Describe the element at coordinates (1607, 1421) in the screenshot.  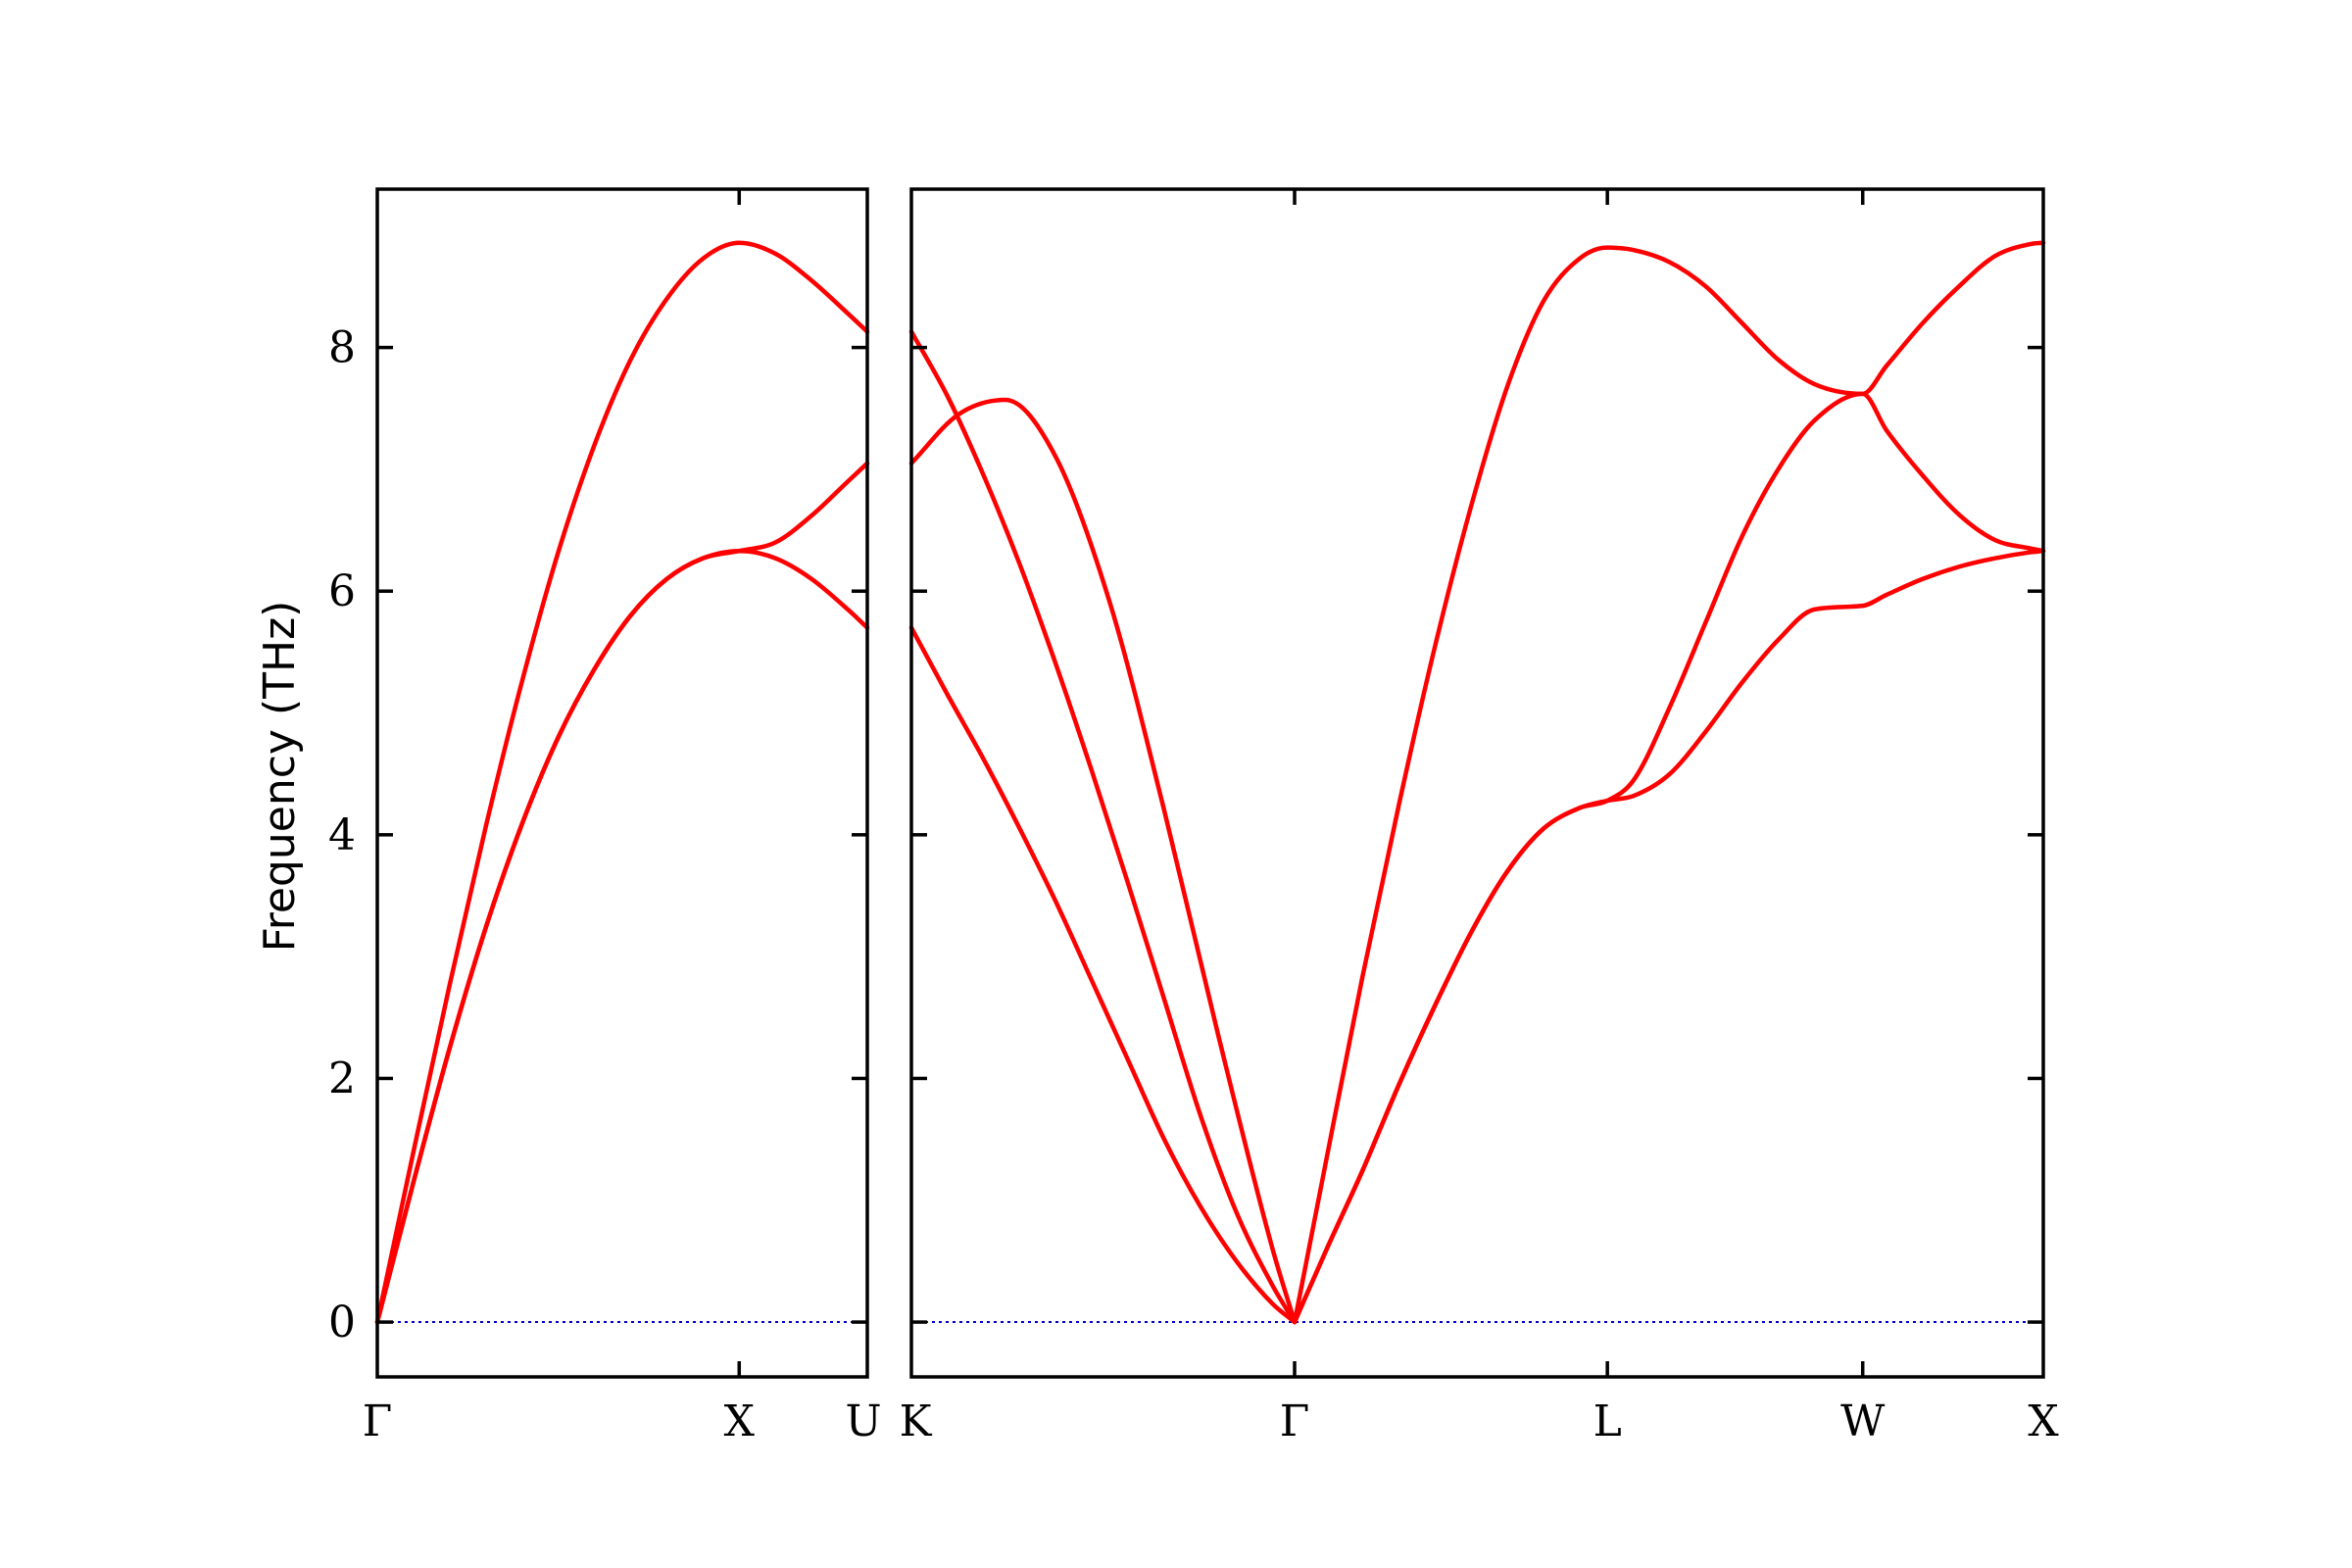
I see `right-xtick-label: L` at that location.